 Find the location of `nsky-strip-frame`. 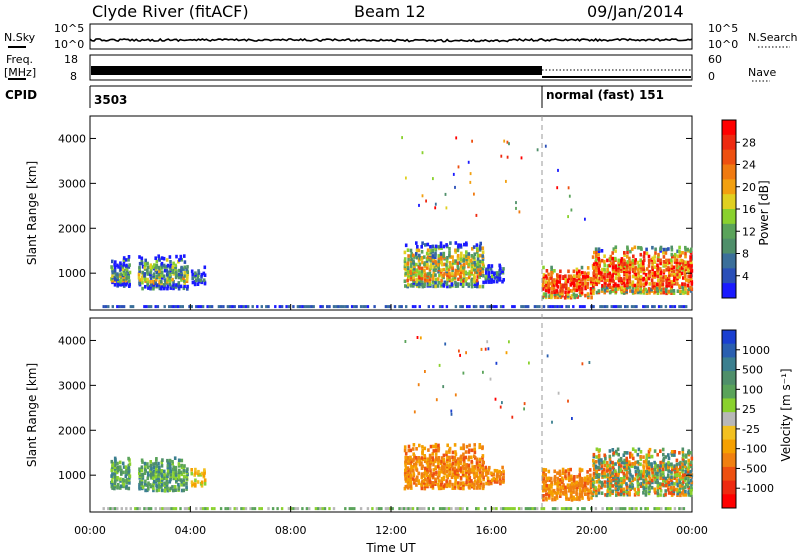

nsky-strip-frame is located at coordinates (391, 36).